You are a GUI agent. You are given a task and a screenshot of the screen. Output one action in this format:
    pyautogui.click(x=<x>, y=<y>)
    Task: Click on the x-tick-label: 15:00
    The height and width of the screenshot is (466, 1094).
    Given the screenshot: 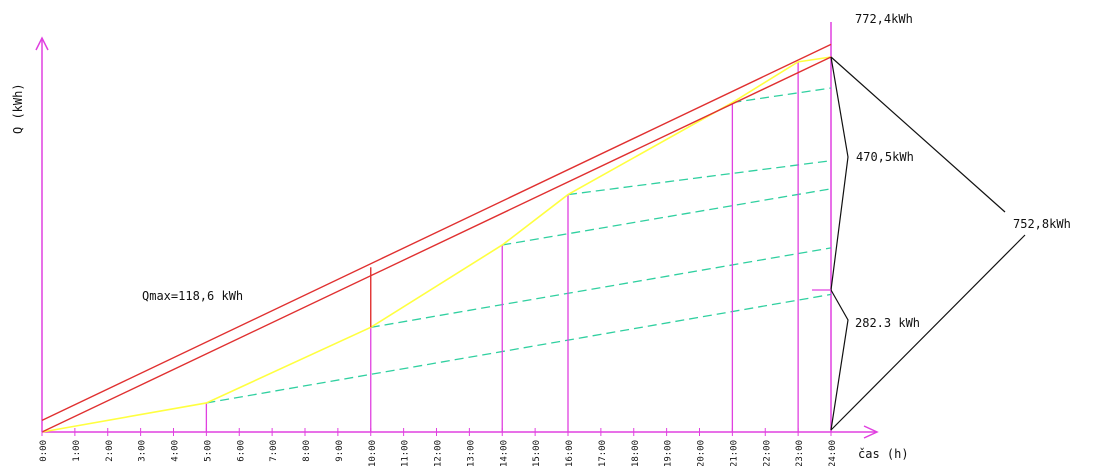 What is the action you would take?
    pyautogui.click(x=537, y=453)
    